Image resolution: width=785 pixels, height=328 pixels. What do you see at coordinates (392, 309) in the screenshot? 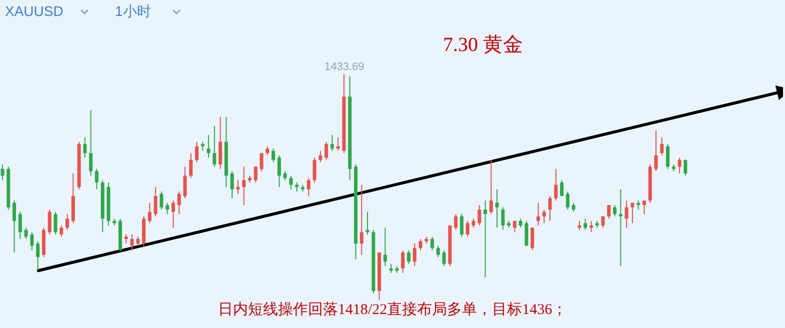
I see `text: 日内短线操作回落1418/22直接布局多单，目标1436；` at bounding box center [392, 309].